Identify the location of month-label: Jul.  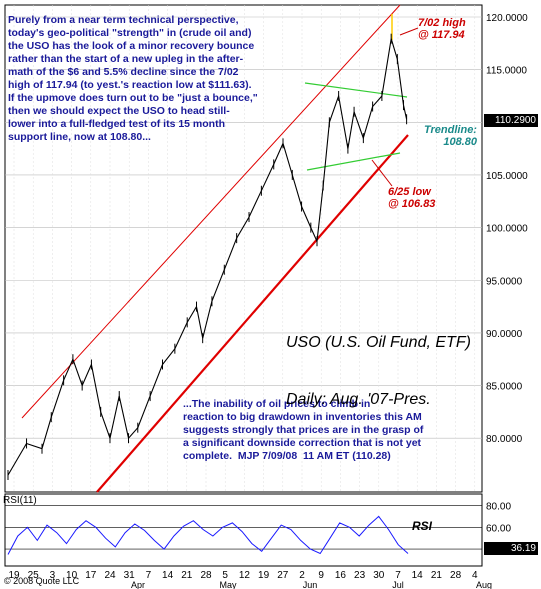
(398, 584).